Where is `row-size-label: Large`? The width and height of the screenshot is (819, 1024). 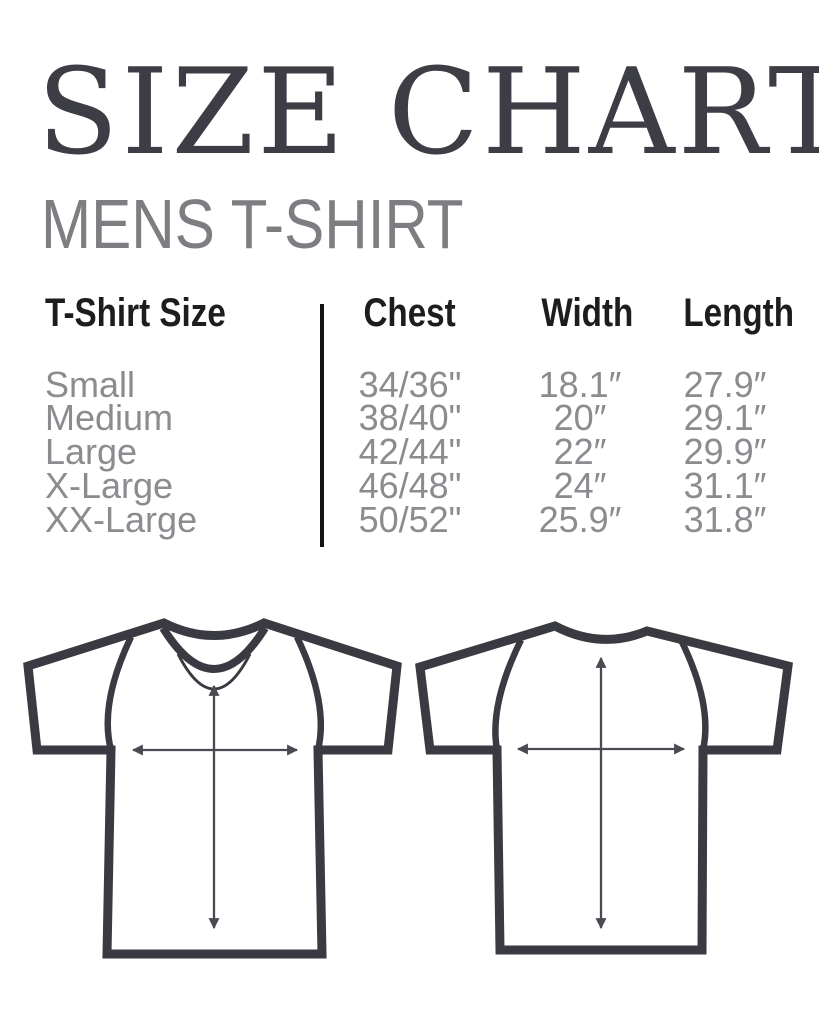
row-size-label: Large is located at coordinates (91, 452).